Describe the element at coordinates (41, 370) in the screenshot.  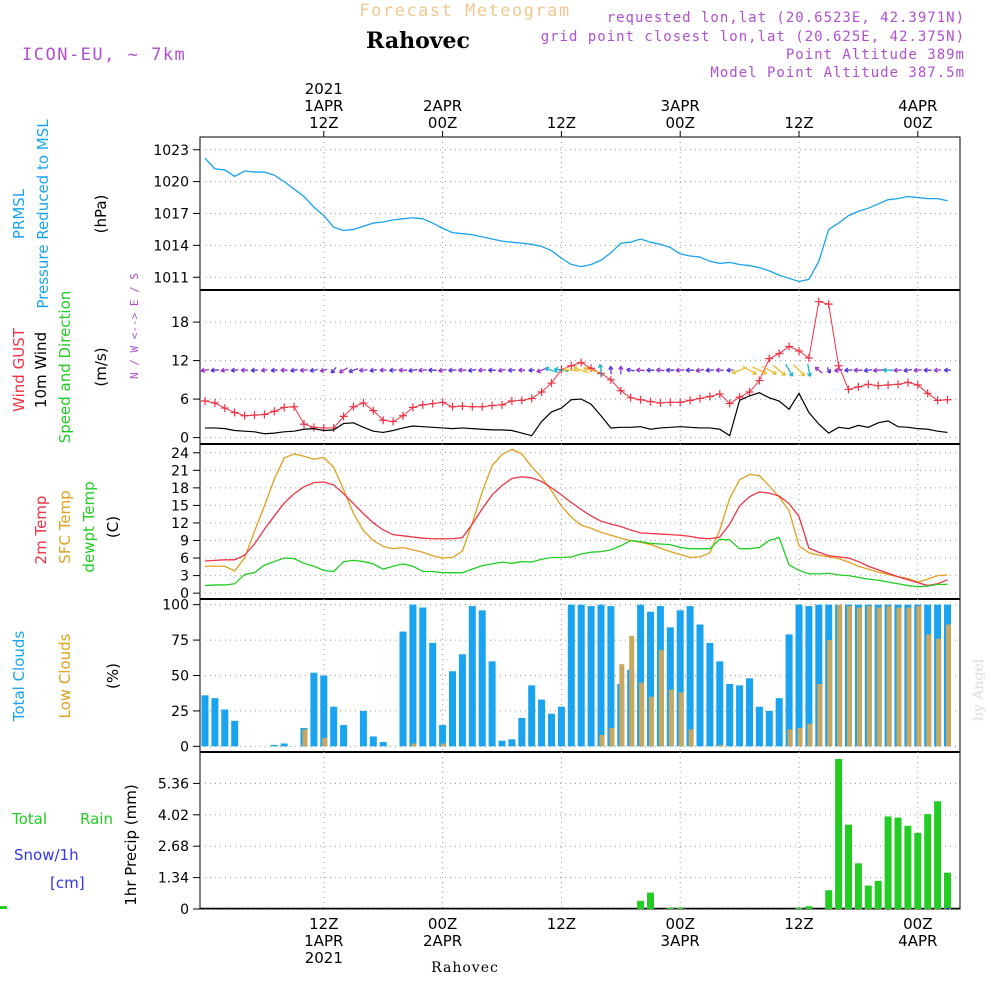
I see `label-10m-wind: 10m Wind` at that location.